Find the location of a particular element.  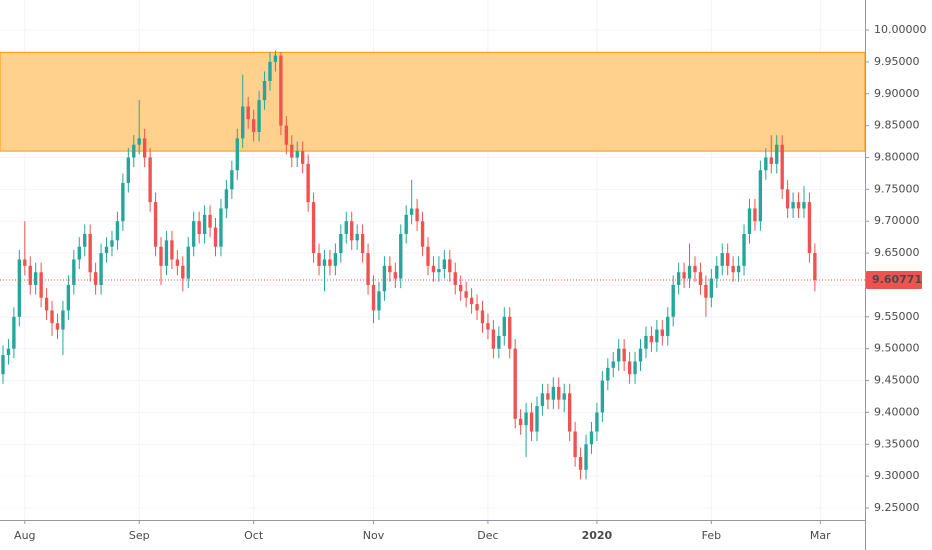

x-tick-label: Aug is located at coordinates (24, 535).